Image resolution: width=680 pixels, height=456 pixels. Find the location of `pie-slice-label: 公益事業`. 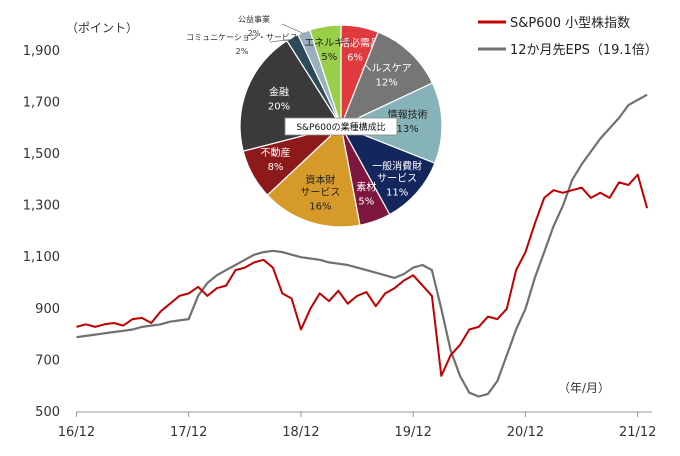

pie-slice-label: 公益事業 is located at coordinates (254, 19).